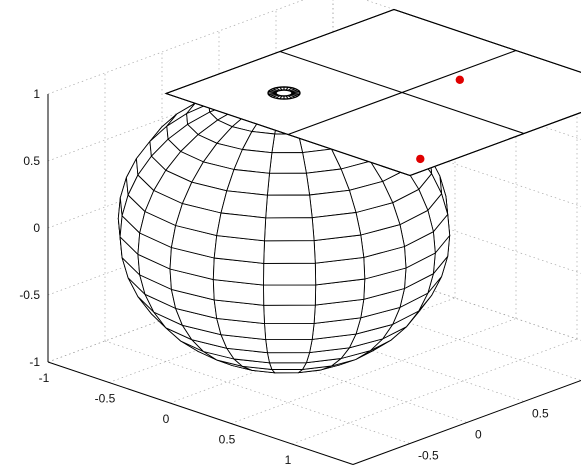 The height and width of the screenshot is (472, 581). I want to click on pole-cluster-outer, so click(284, 93).